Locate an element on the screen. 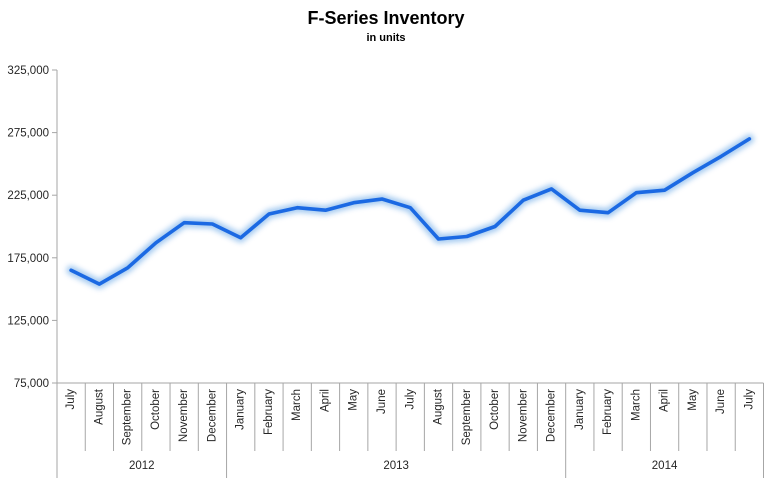  y-tick-label: 275,000 is located at coordinates (28, 134).